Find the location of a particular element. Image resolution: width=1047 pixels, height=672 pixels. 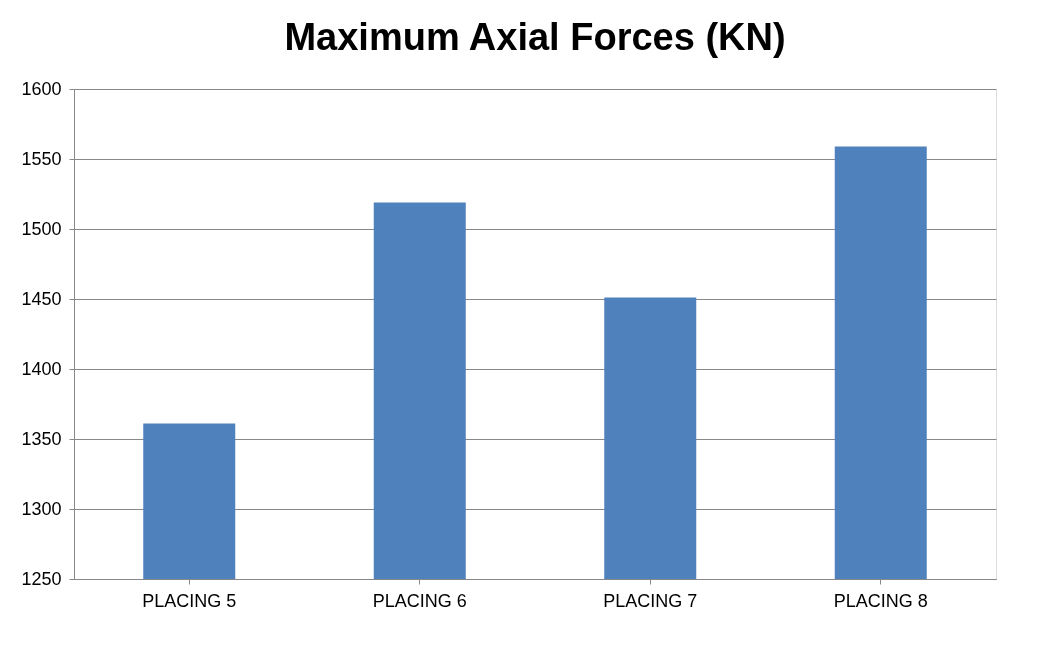

y-tick-label: 1350 is located at coordinates (41, 438).